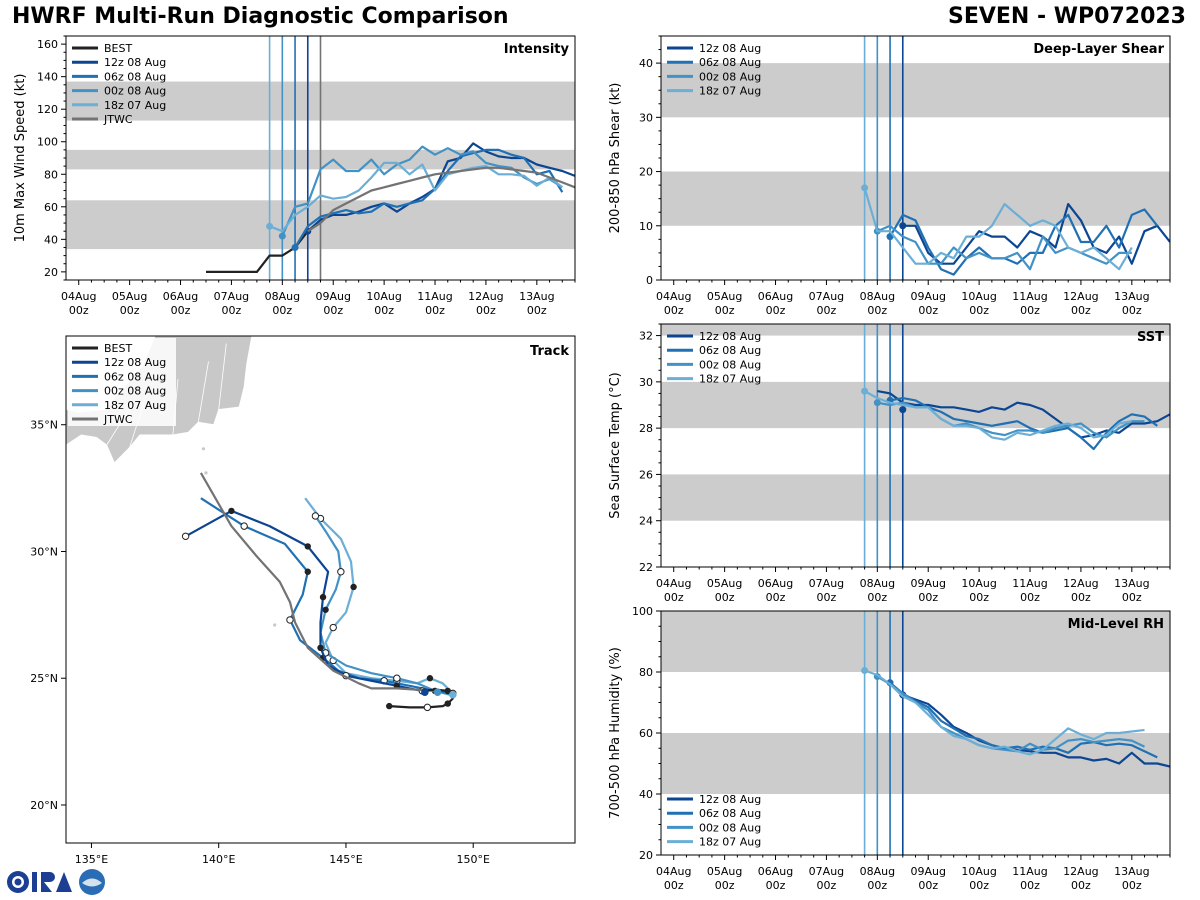 The width and height of the screenshot is (1200, 900). Describe the element at coordinates (118, 348) in the screenshot. I see `track-legend-label-best: BEST` at that location.